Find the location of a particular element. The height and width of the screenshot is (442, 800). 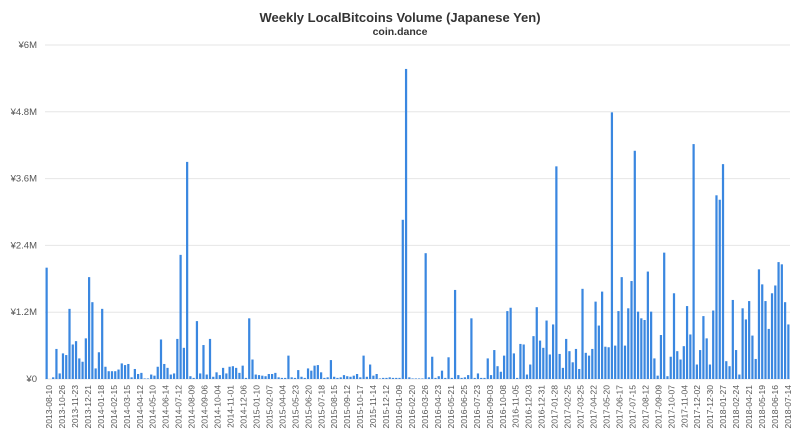

x-tick-label: 2016-04-23 is located at coordinates (438, 407).